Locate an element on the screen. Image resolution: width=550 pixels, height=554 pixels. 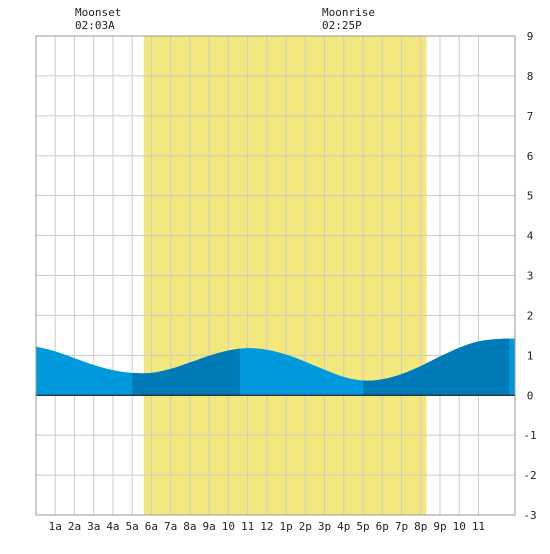
y-tick-label-9: 6 is located at coordinates (530, 156).